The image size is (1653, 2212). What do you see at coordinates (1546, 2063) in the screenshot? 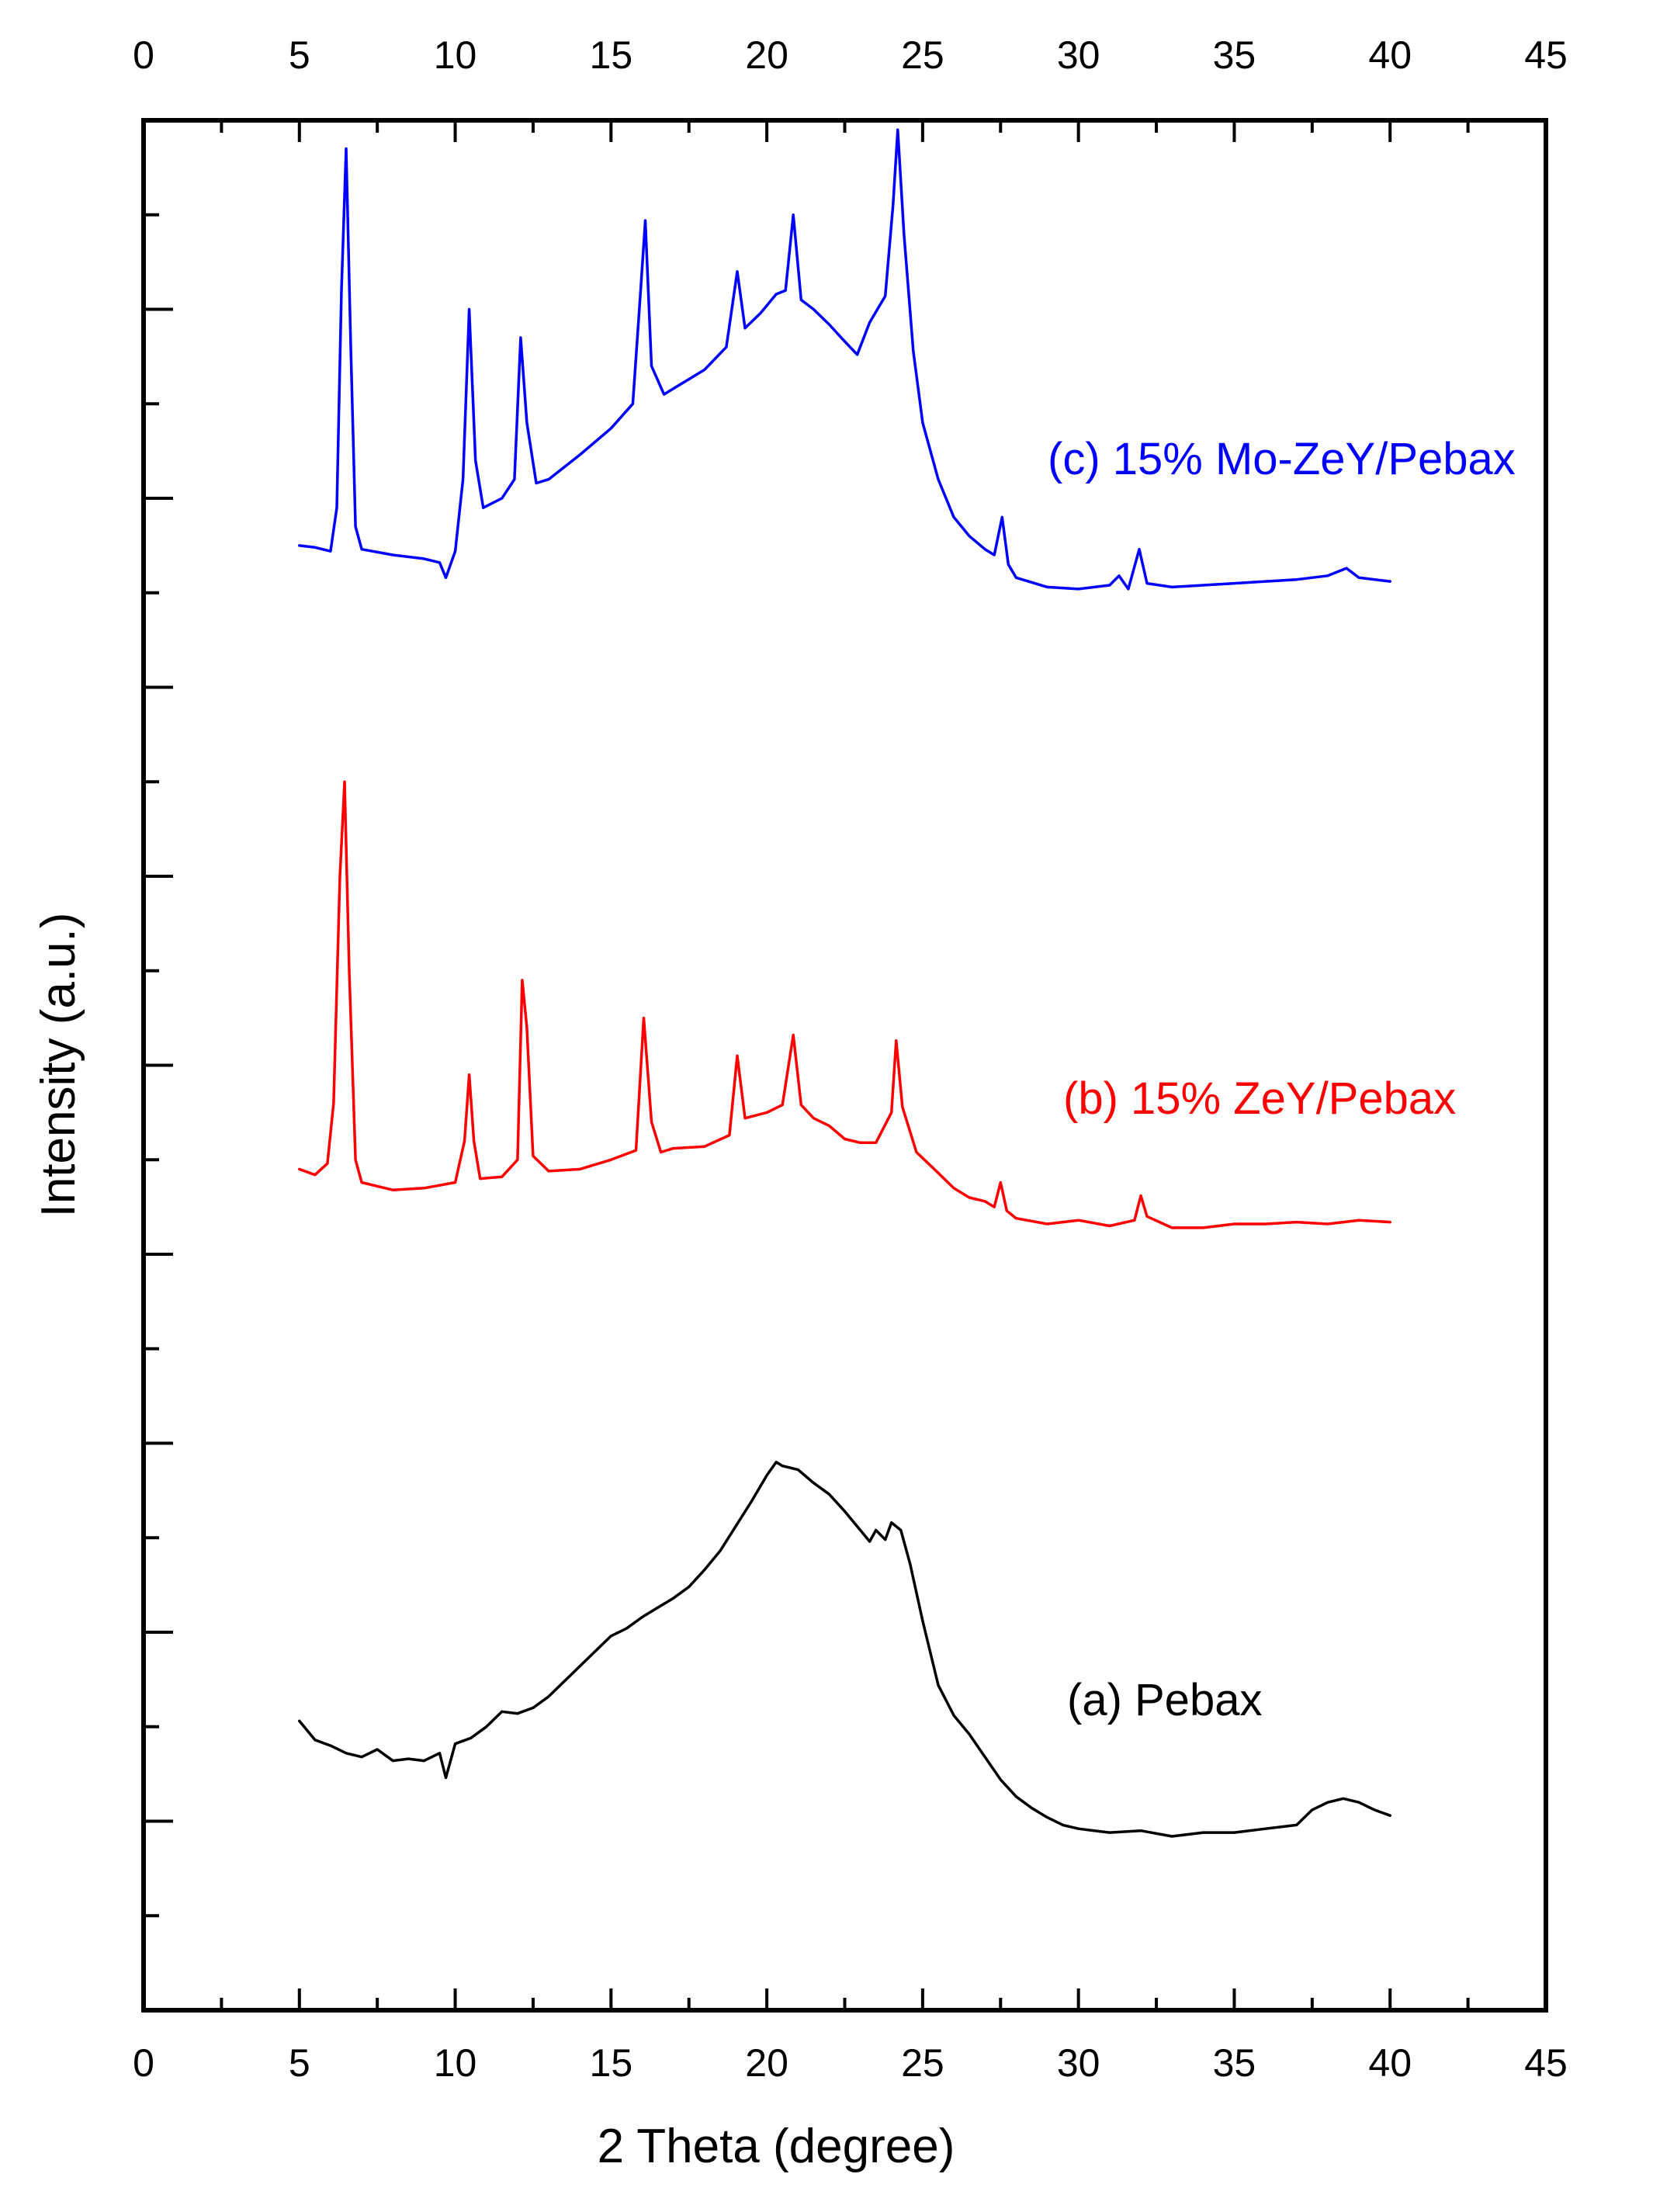
I see `x-tick-label-bottom: 45` at bounding box center [1546, 2063].